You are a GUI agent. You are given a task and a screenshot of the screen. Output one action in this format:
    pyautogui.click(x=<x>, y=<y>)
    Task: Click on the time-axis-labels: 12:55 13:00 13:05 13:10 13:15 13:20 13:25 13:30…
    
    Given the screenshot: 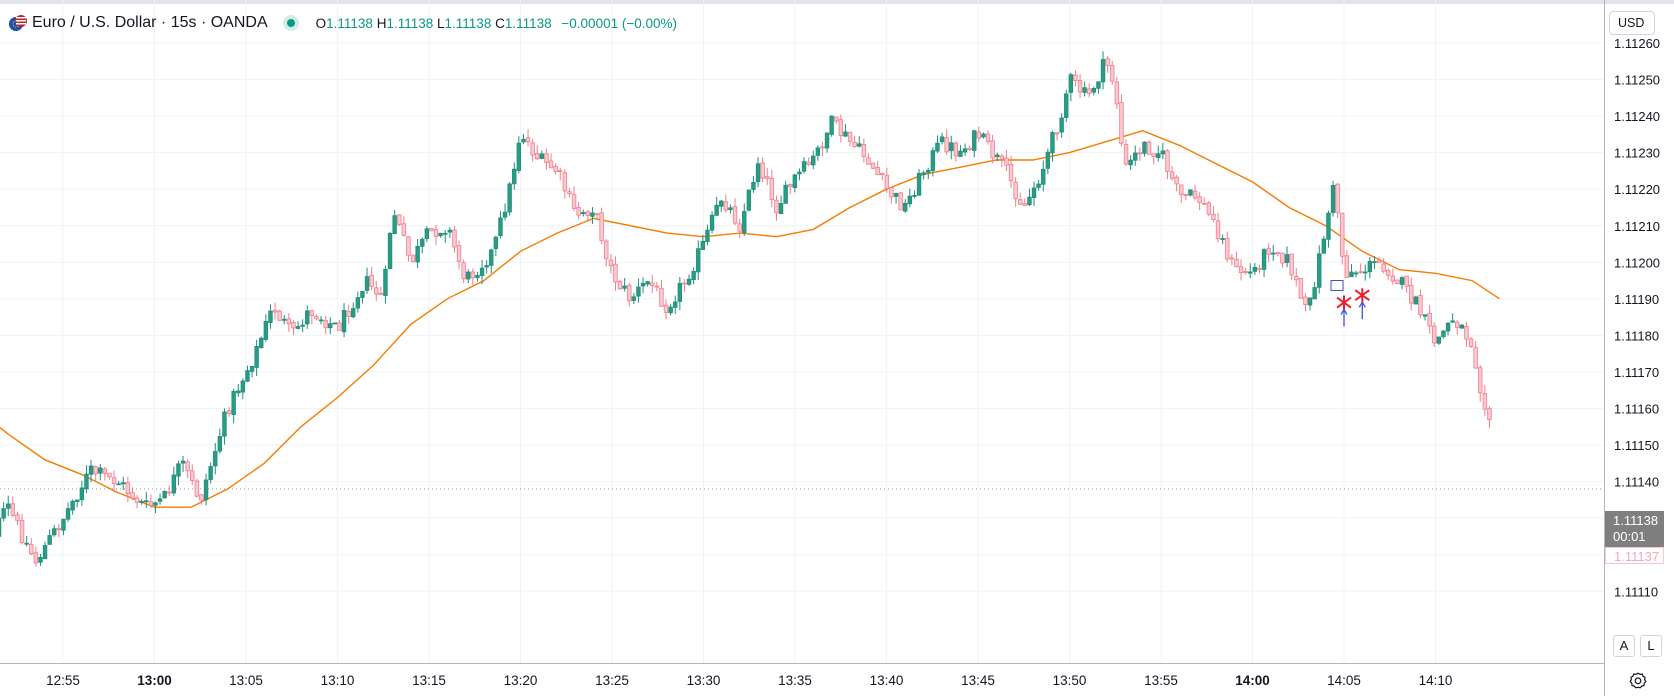 What is the action you would take?
    pyautogui.click(x=749, y=680)
    